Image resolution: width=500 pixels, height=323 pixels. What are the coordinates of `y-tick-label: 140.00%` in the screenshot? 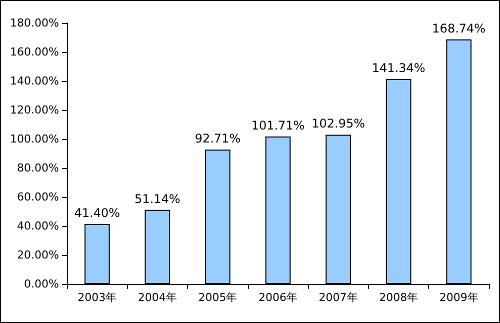 It's located at (34, 81).